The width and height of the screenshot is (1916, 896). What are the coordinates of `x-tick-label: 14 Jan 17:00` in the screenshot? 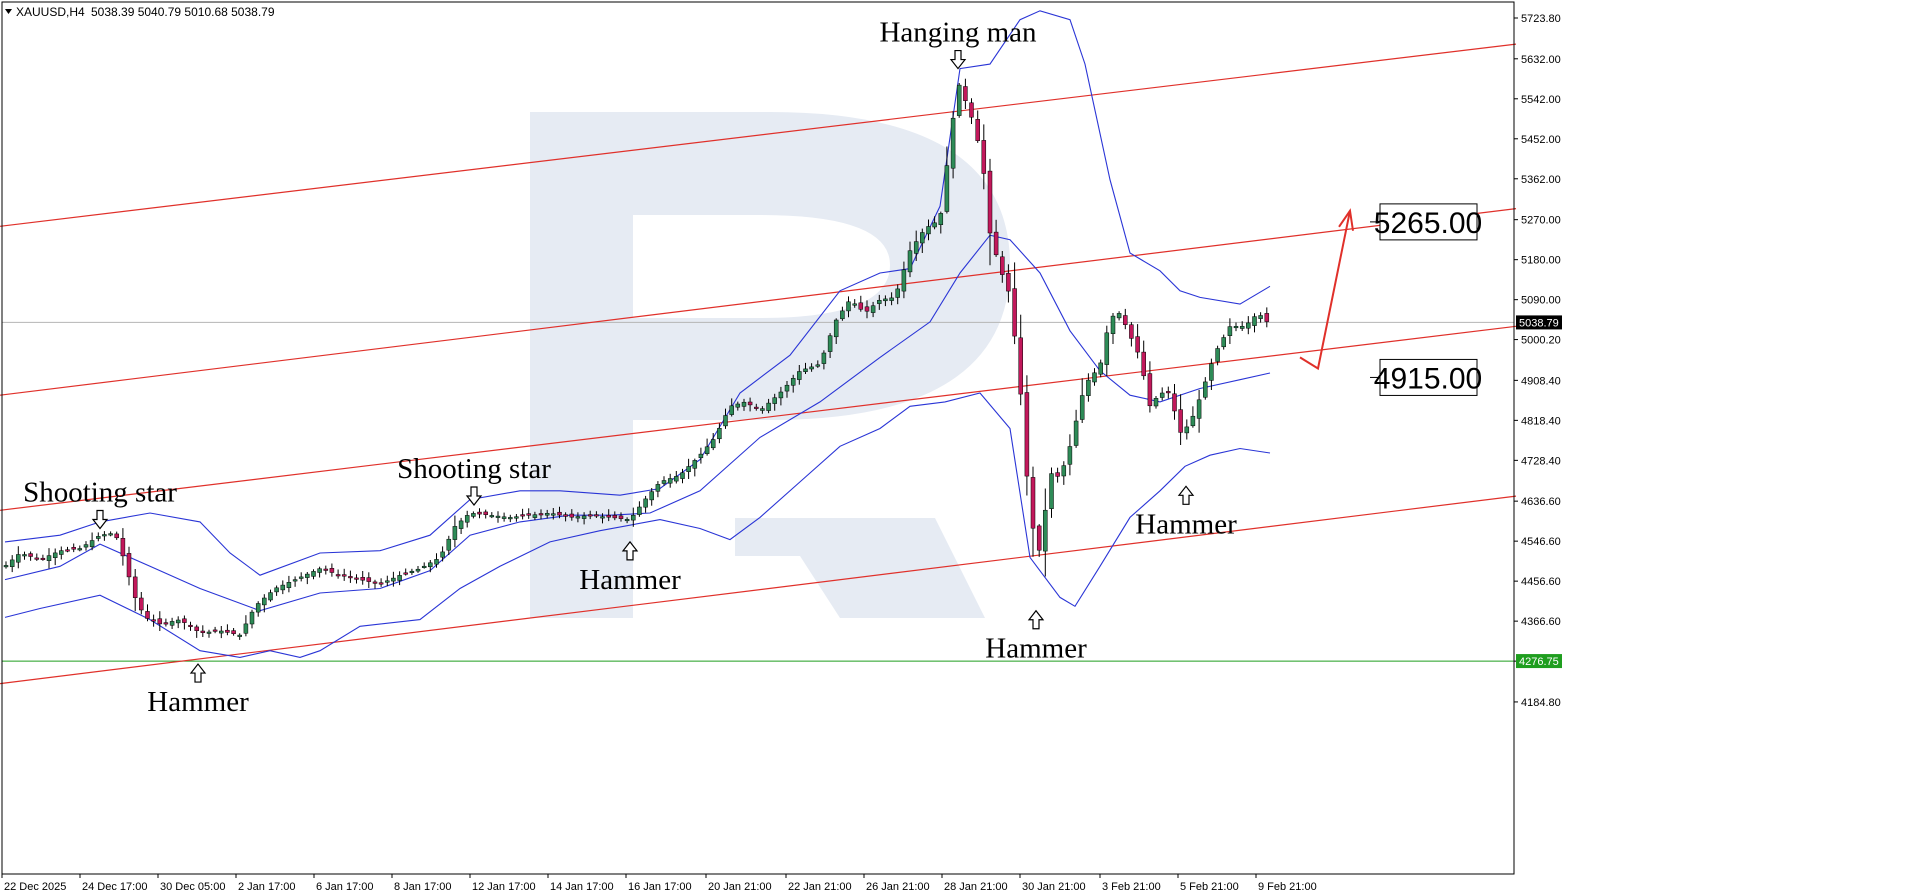 It's located at (582, 887).